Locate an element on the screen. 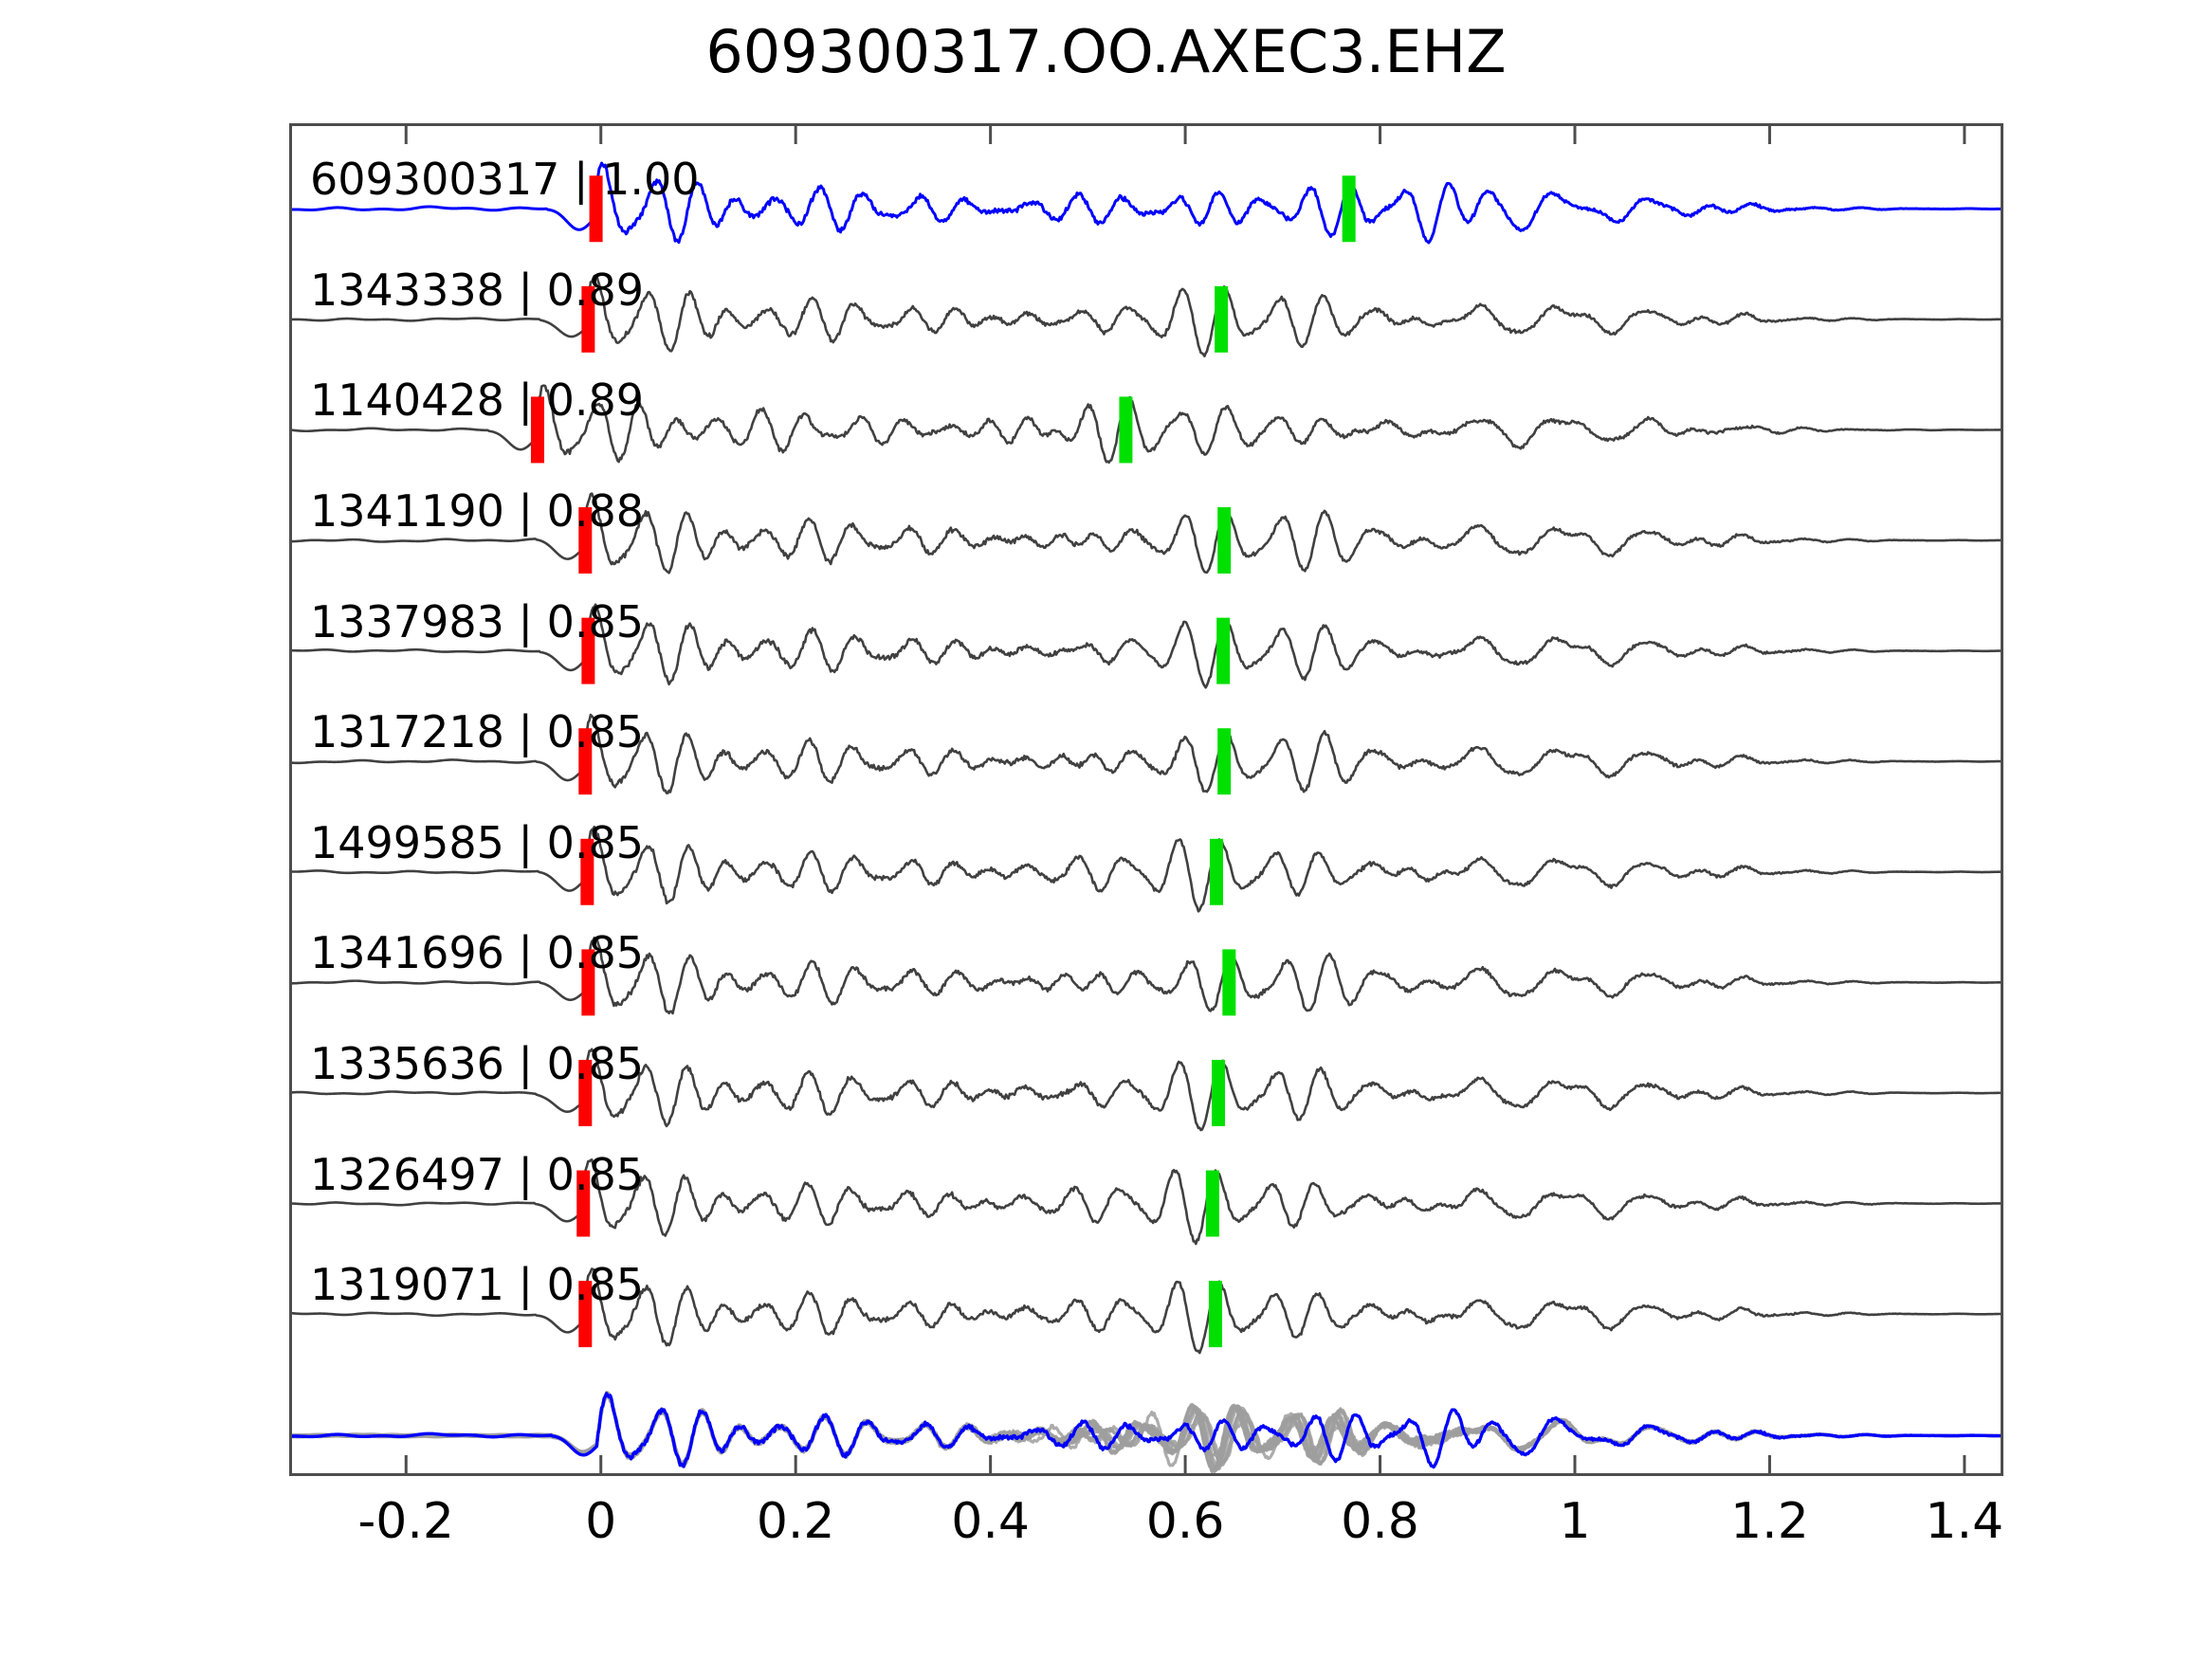  trace-label: 1140428 | 0.89 is located at coordinates (477, 400).